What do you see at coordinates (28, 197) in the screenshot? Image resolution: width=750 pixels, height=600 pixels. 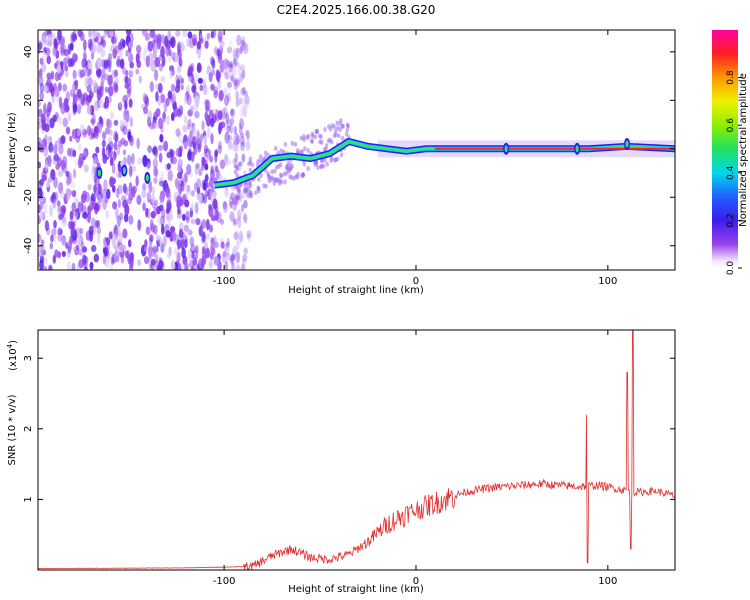 I see `spectrogram-y-tick-label: -20` at bounding box center [28, 197].